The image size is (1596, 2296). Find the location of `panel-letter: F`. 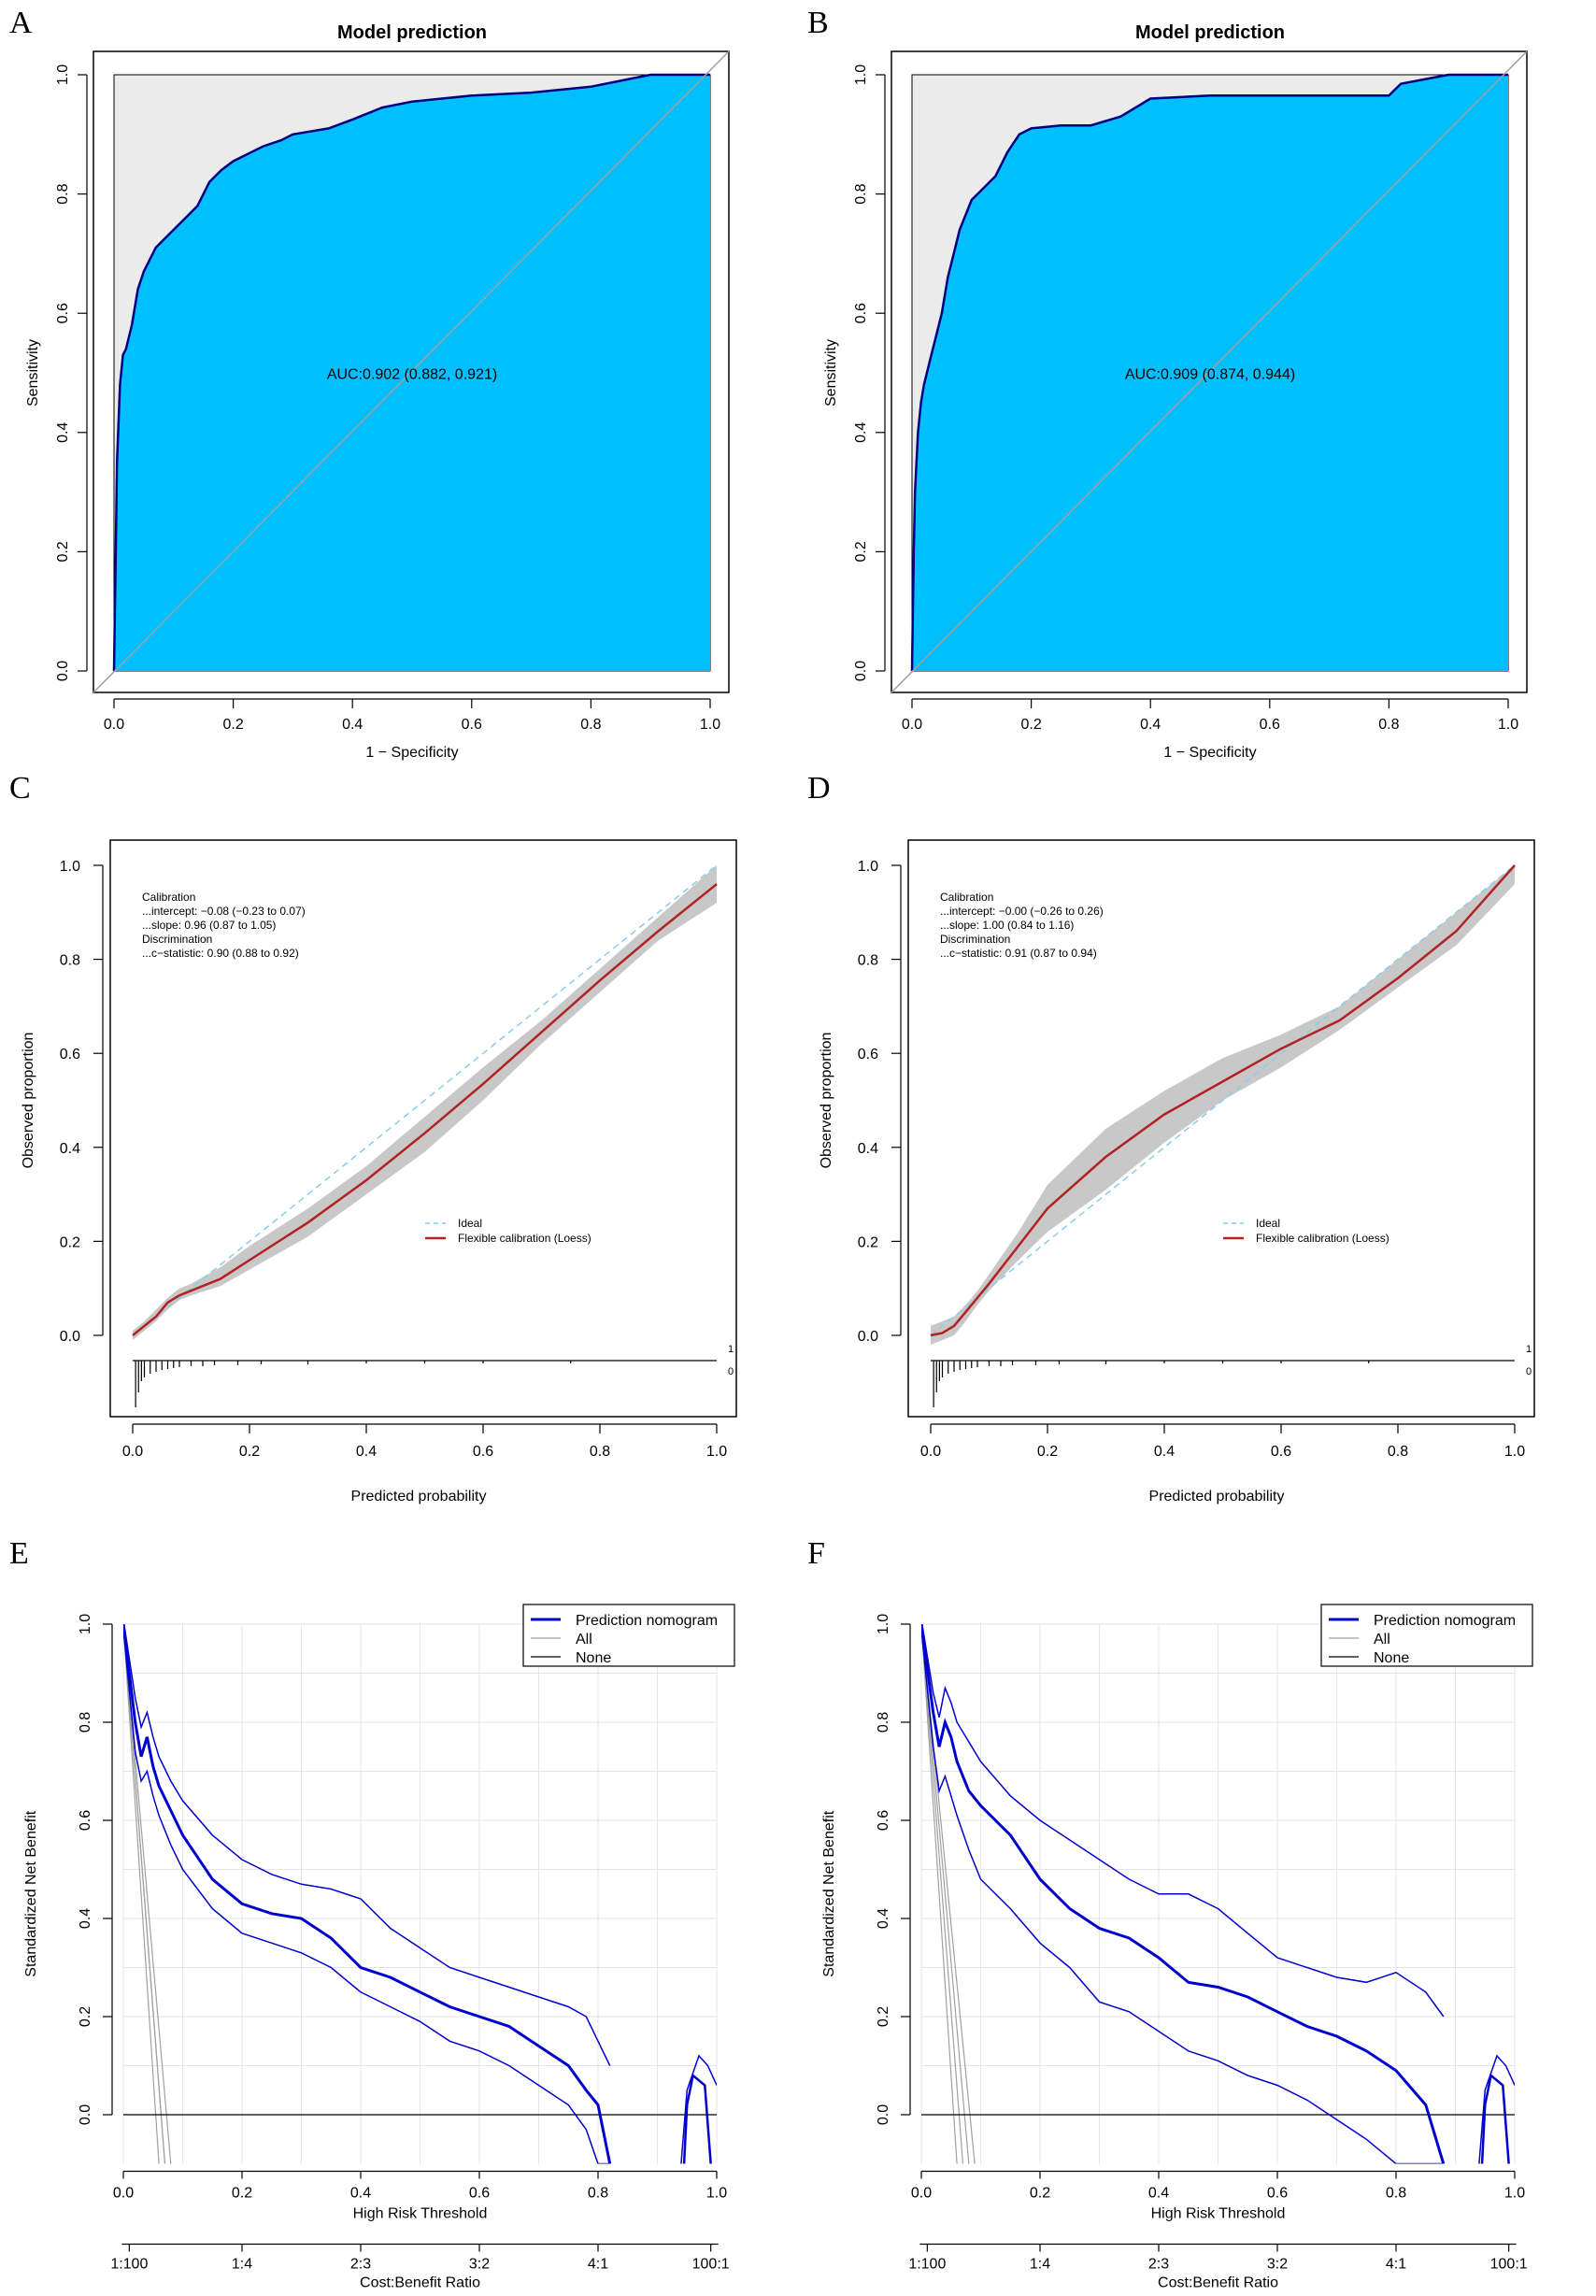

panel-letter: F is located at coordinates (816, 1553).